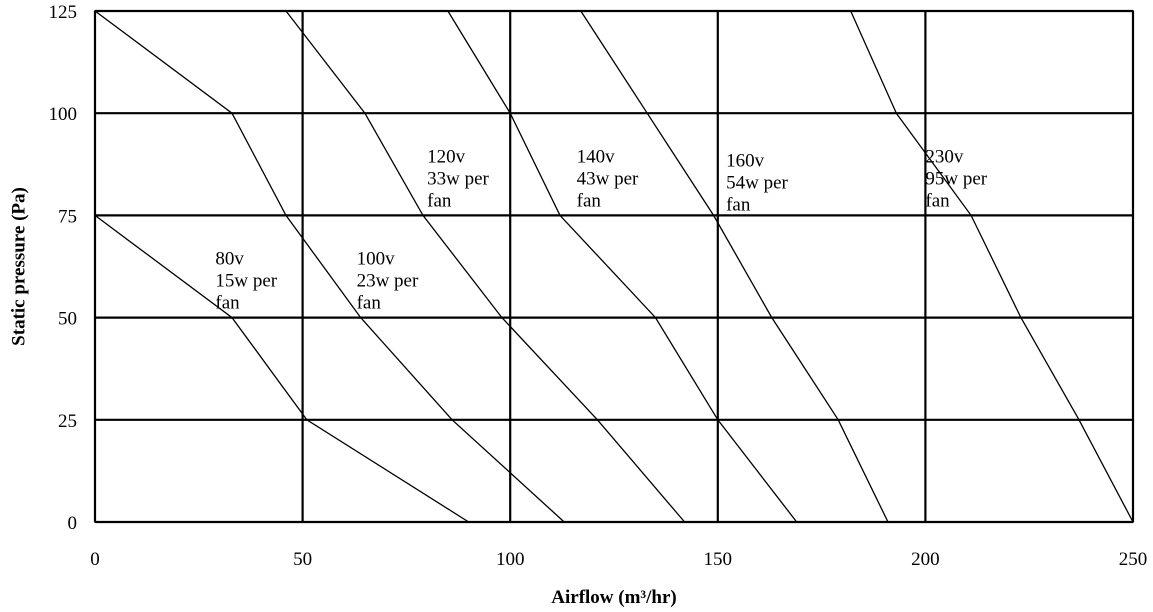 The image size is (1153, 612). I want to click on y-tick-label-3: 75, so click(67, 216).